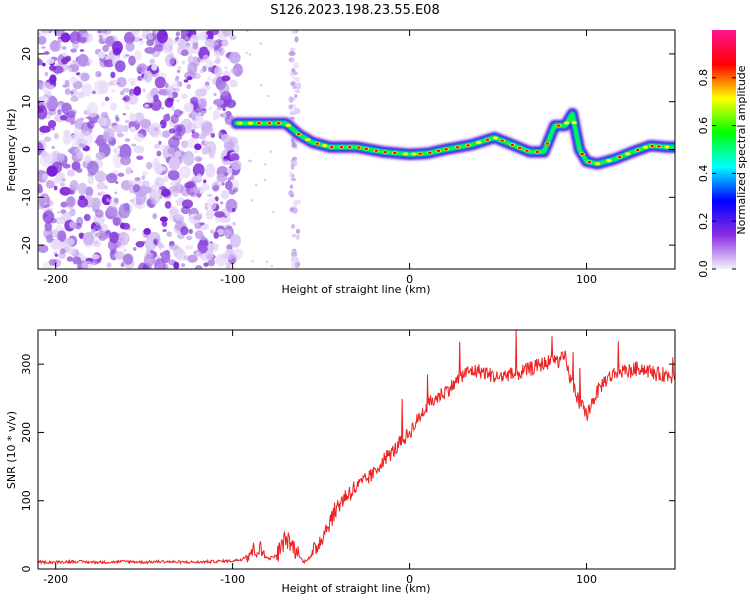 This screenshot has height=600, width=750. Describe the element at coordinates (724, 149) in the screenshot. I see `colorbar-gradient` at that location.